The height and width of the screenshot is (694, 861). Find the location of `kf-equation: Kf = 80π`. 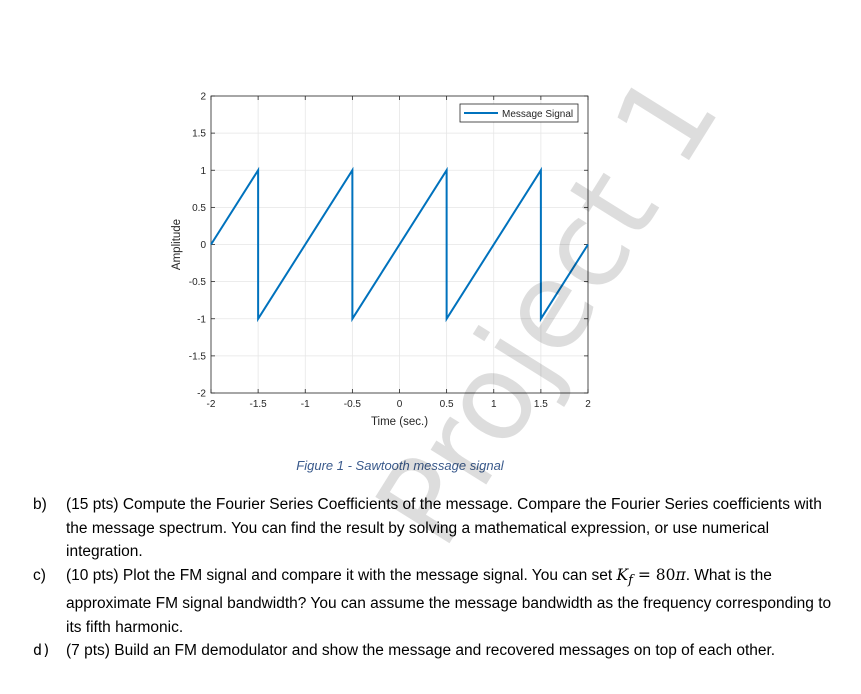

kf-equation: Kf = 80π is located at coordinates (651, 576).